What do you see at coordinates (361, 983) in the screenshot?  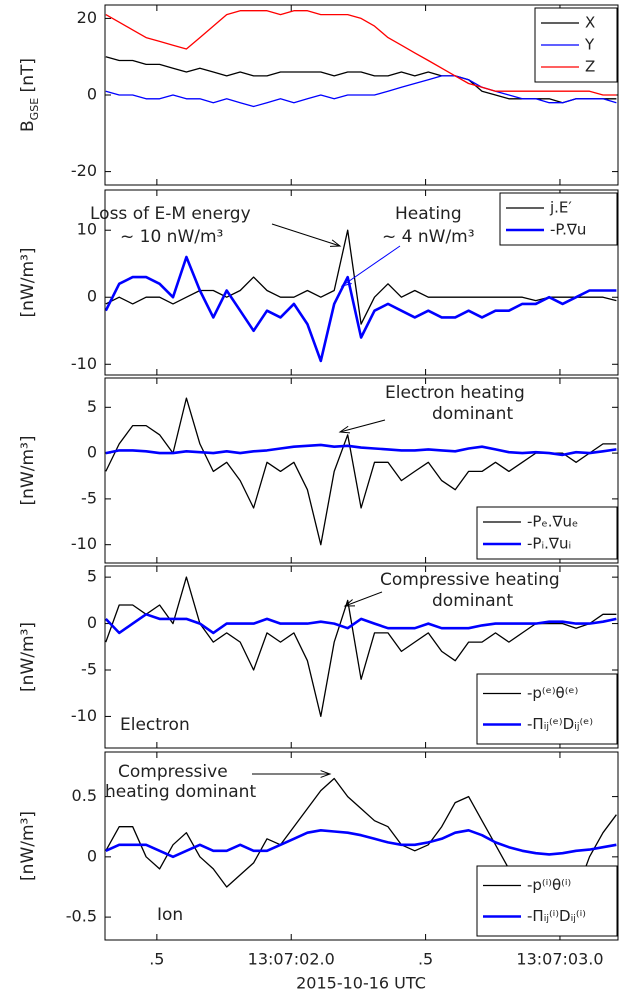 I see `x-axis-label: 2015-10-16 UTC` at bounding box center [361, 983].